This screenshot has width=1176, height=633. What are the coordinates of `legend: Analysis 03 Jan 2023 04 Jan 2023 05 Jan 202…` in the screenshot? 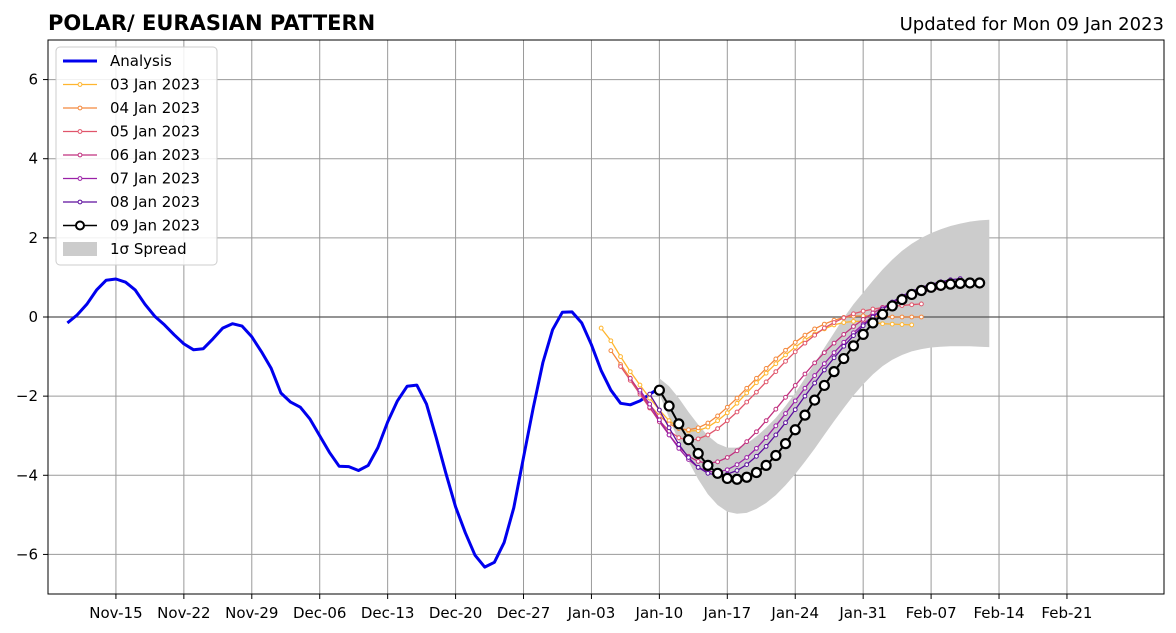 It's located at (136, 156).